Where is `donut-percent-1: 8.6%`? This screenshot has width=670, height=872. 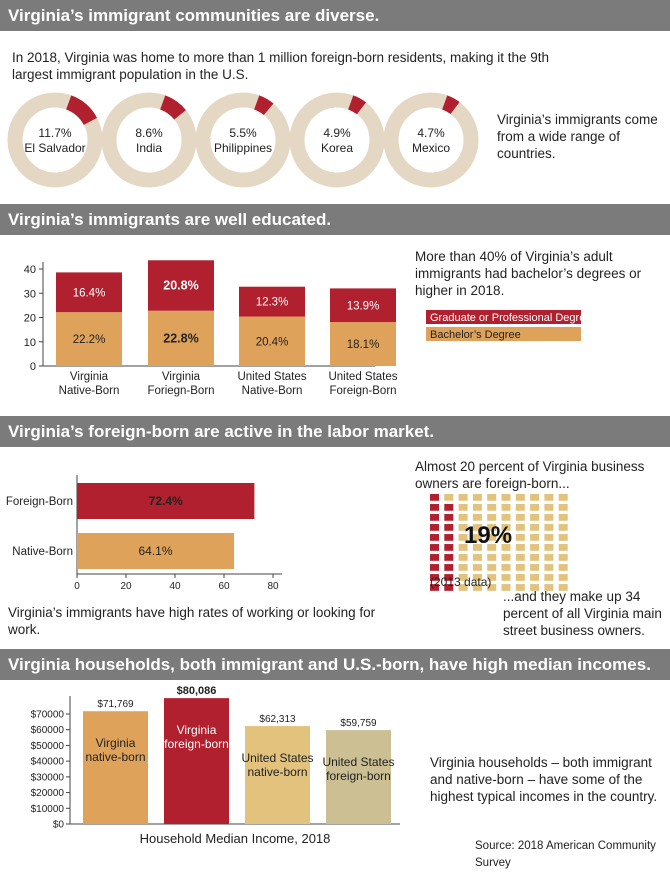 donut-percent-1: 8.6% is located at coordinates (149, 133).